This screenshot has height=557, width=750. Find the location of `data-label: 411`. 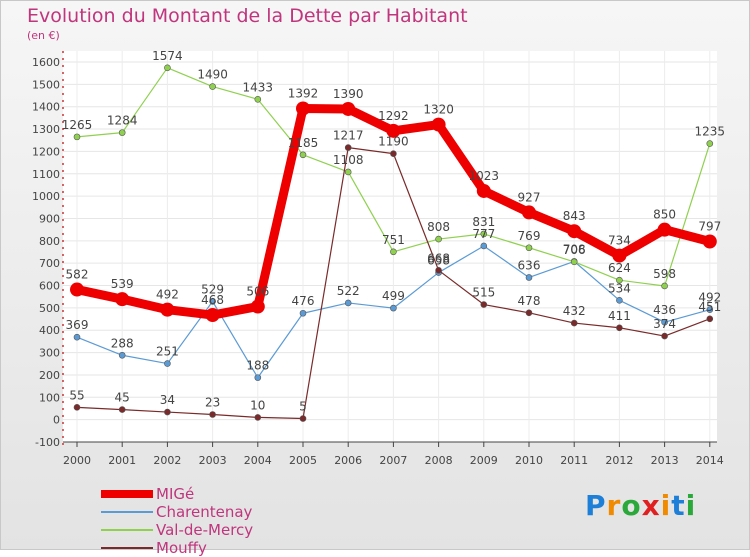

data-label: 411 is located at coordinates (619, 316).